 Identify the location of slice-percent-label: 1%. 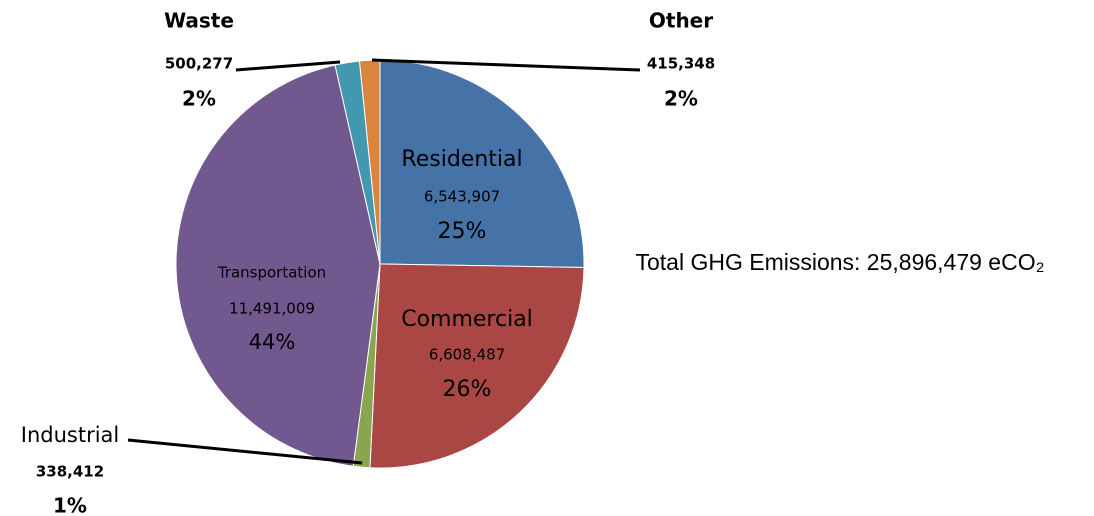
(70, 505).